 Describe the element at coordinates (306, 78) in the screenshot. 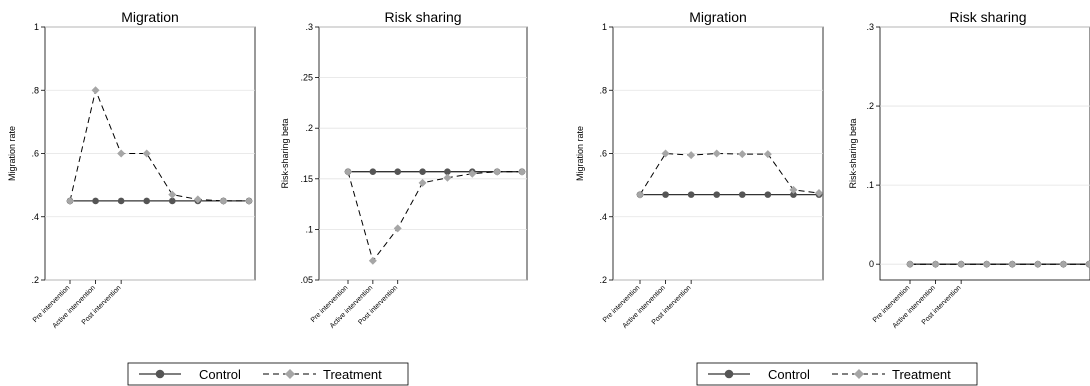

I see `y-tick-label: .25` at that location.